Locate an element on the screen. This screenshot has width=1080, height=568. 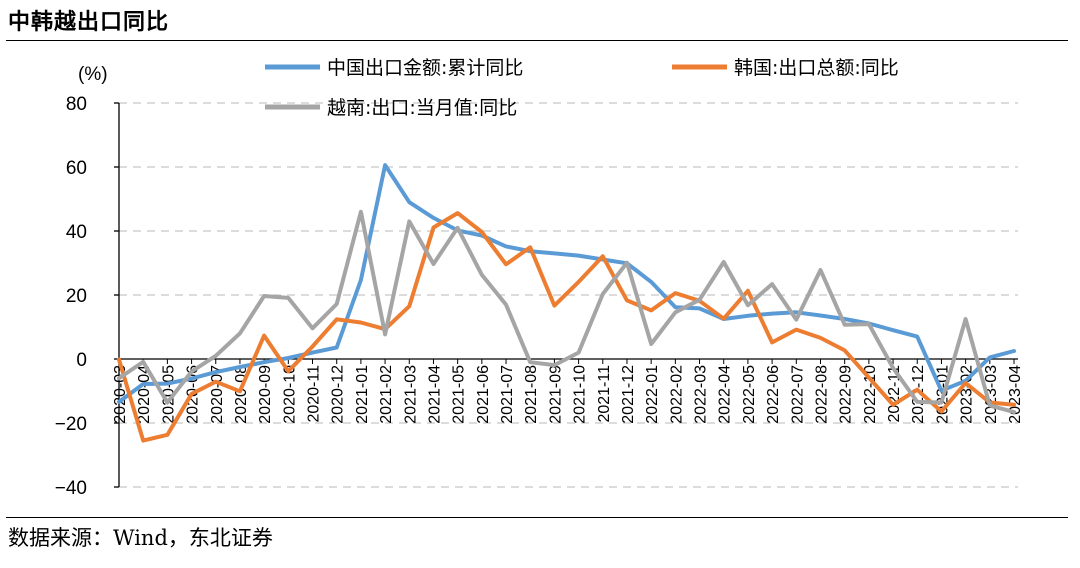
x-tick-label: 2022-10 is located at coordinates (870, 394).